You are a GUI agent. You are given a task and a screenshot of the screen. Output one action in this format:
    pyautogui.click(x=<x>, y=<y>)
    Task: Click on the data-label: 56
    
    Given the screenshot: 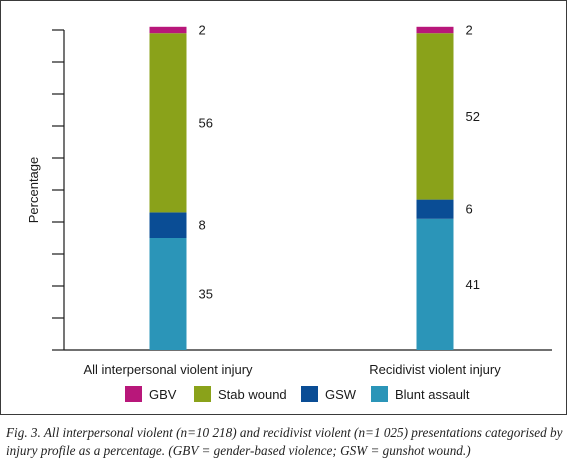 What is the action you would take?
    pyautogui.click(x=206, y=122)
    